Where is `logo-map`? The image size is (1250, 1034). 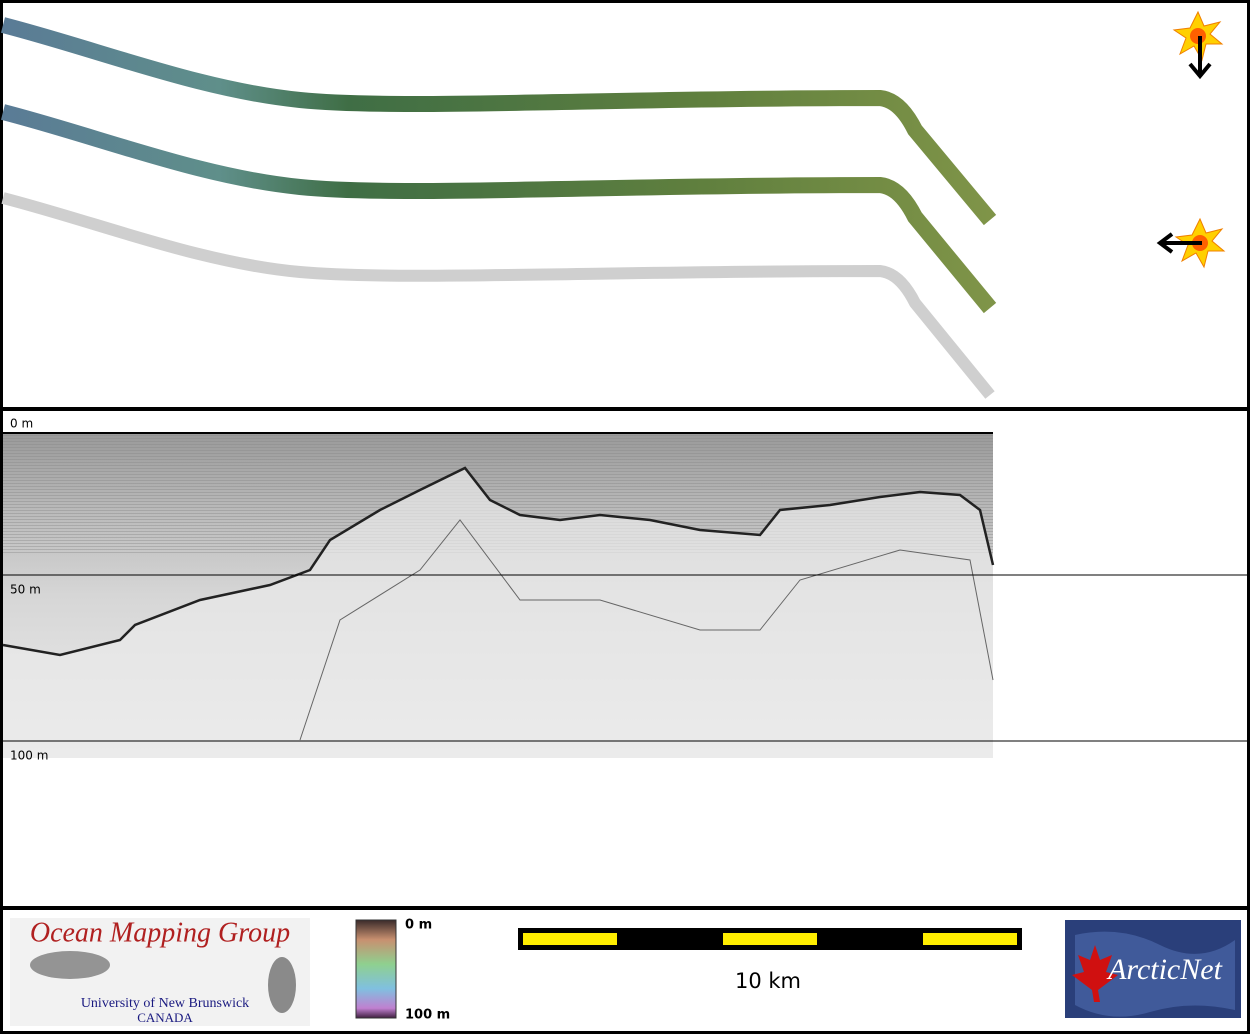 logo-map is located at coordinates (1155, 974).